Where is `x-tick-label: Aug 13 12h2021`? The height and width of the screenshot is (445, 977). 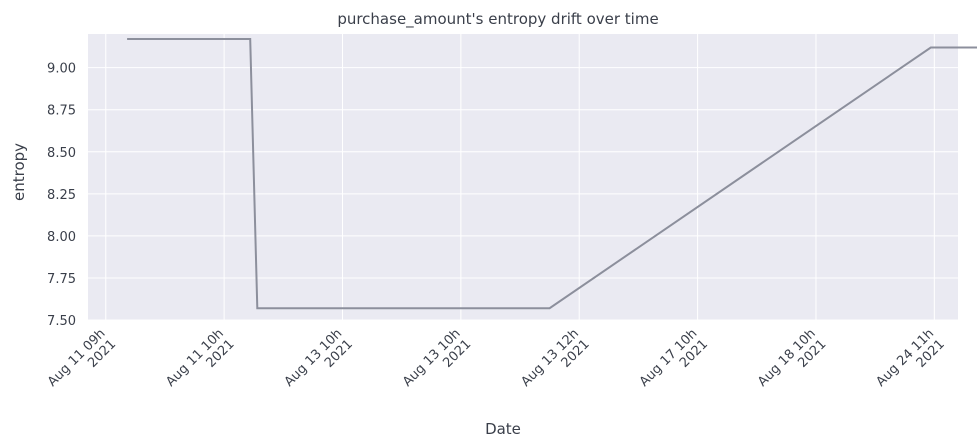
x-tick-label: Aug 13 12h2021 is located at coordinates (555, 363).